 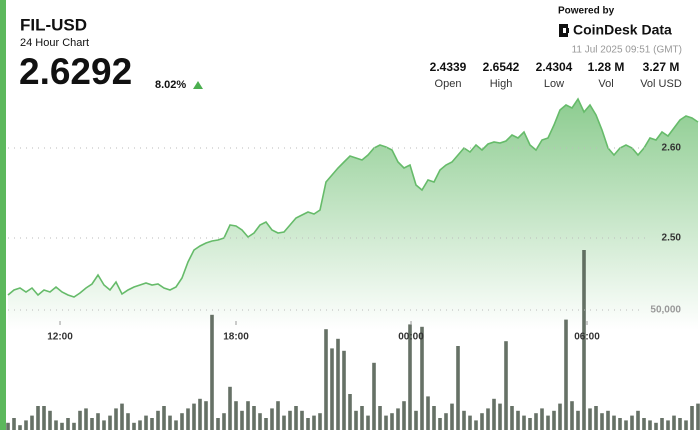 What do you see at coordinates (587, 337) in the screenshot?
I see `x-tick-label: 06:00` at bounding box center [587, 337].